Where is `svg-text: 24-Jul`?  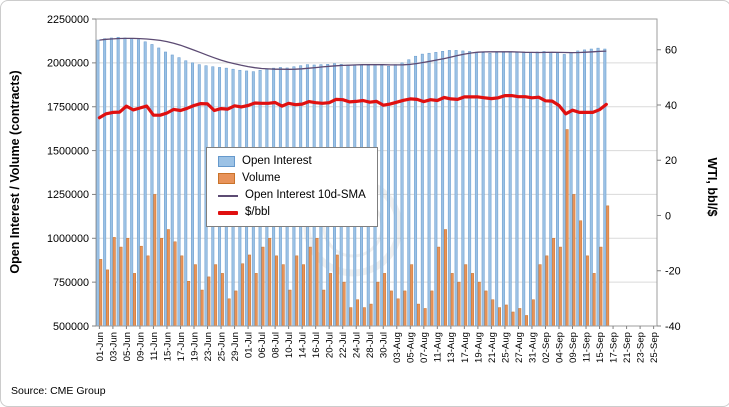 svg-text: 24-Jul is located at coordinates (357, 345).